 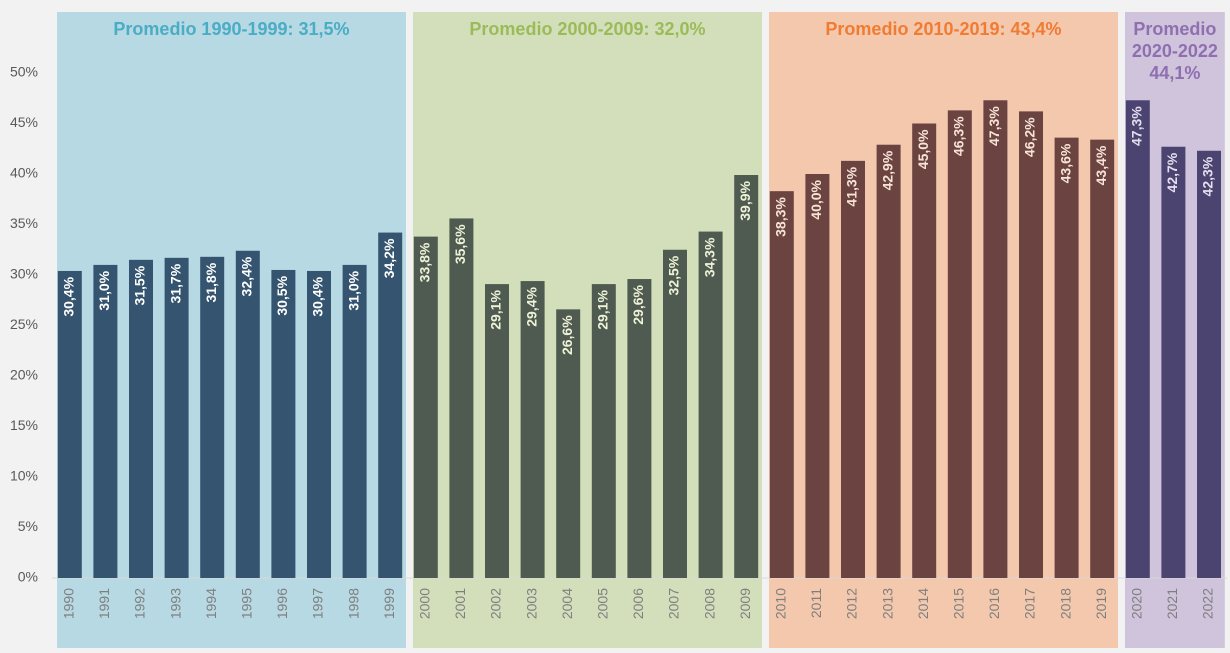 What do you see at coordinates (852, 186) in the screenshot?
I see `value-label: 41,3%` at bounding box center [852, 186].